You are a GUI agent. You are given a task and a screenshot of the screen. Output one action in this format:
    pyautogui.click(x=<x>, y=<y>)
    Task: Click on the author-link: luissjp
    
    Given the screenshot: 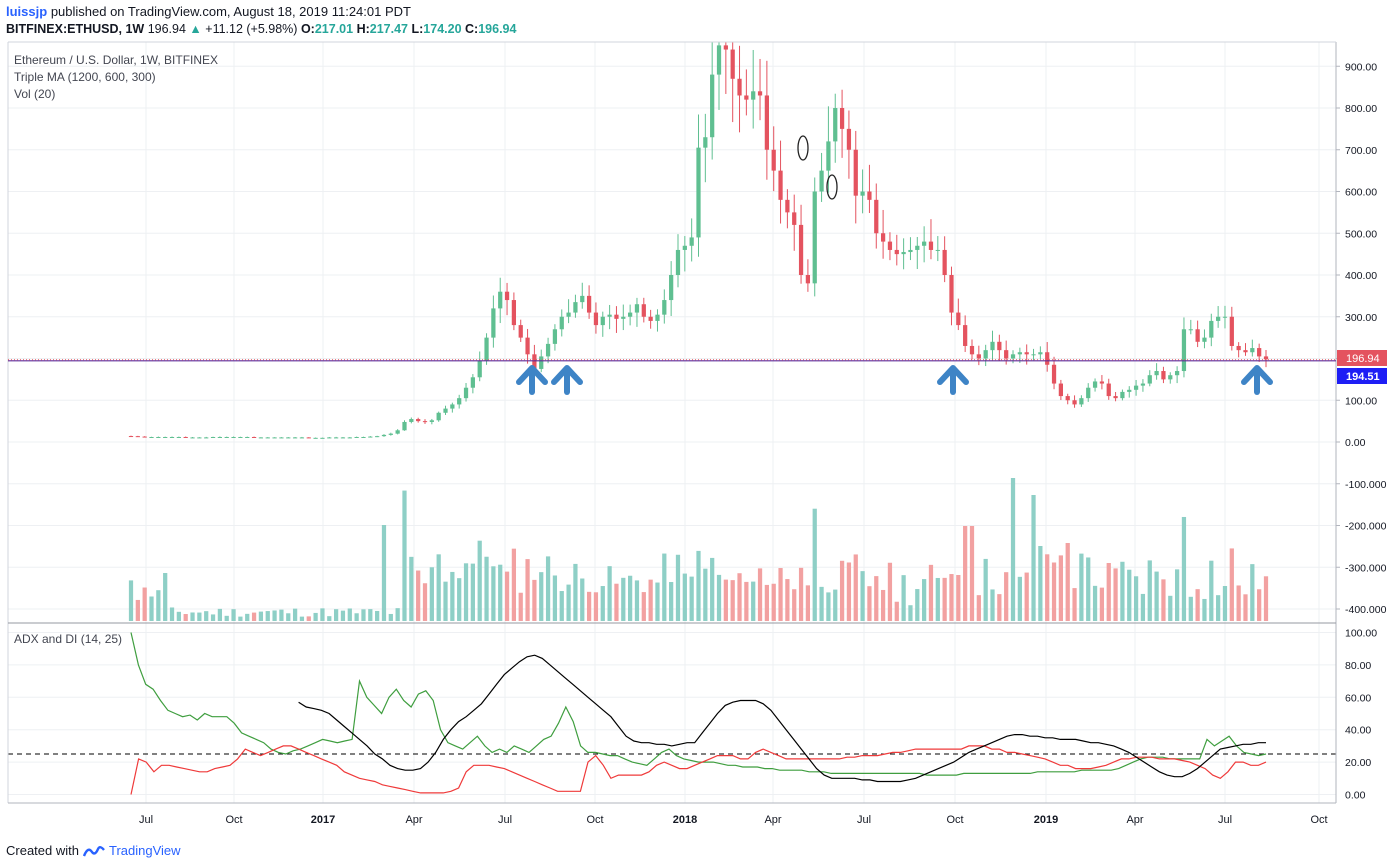 What is the action you would take?
    pyautogui.click(x=27, y=11)
    